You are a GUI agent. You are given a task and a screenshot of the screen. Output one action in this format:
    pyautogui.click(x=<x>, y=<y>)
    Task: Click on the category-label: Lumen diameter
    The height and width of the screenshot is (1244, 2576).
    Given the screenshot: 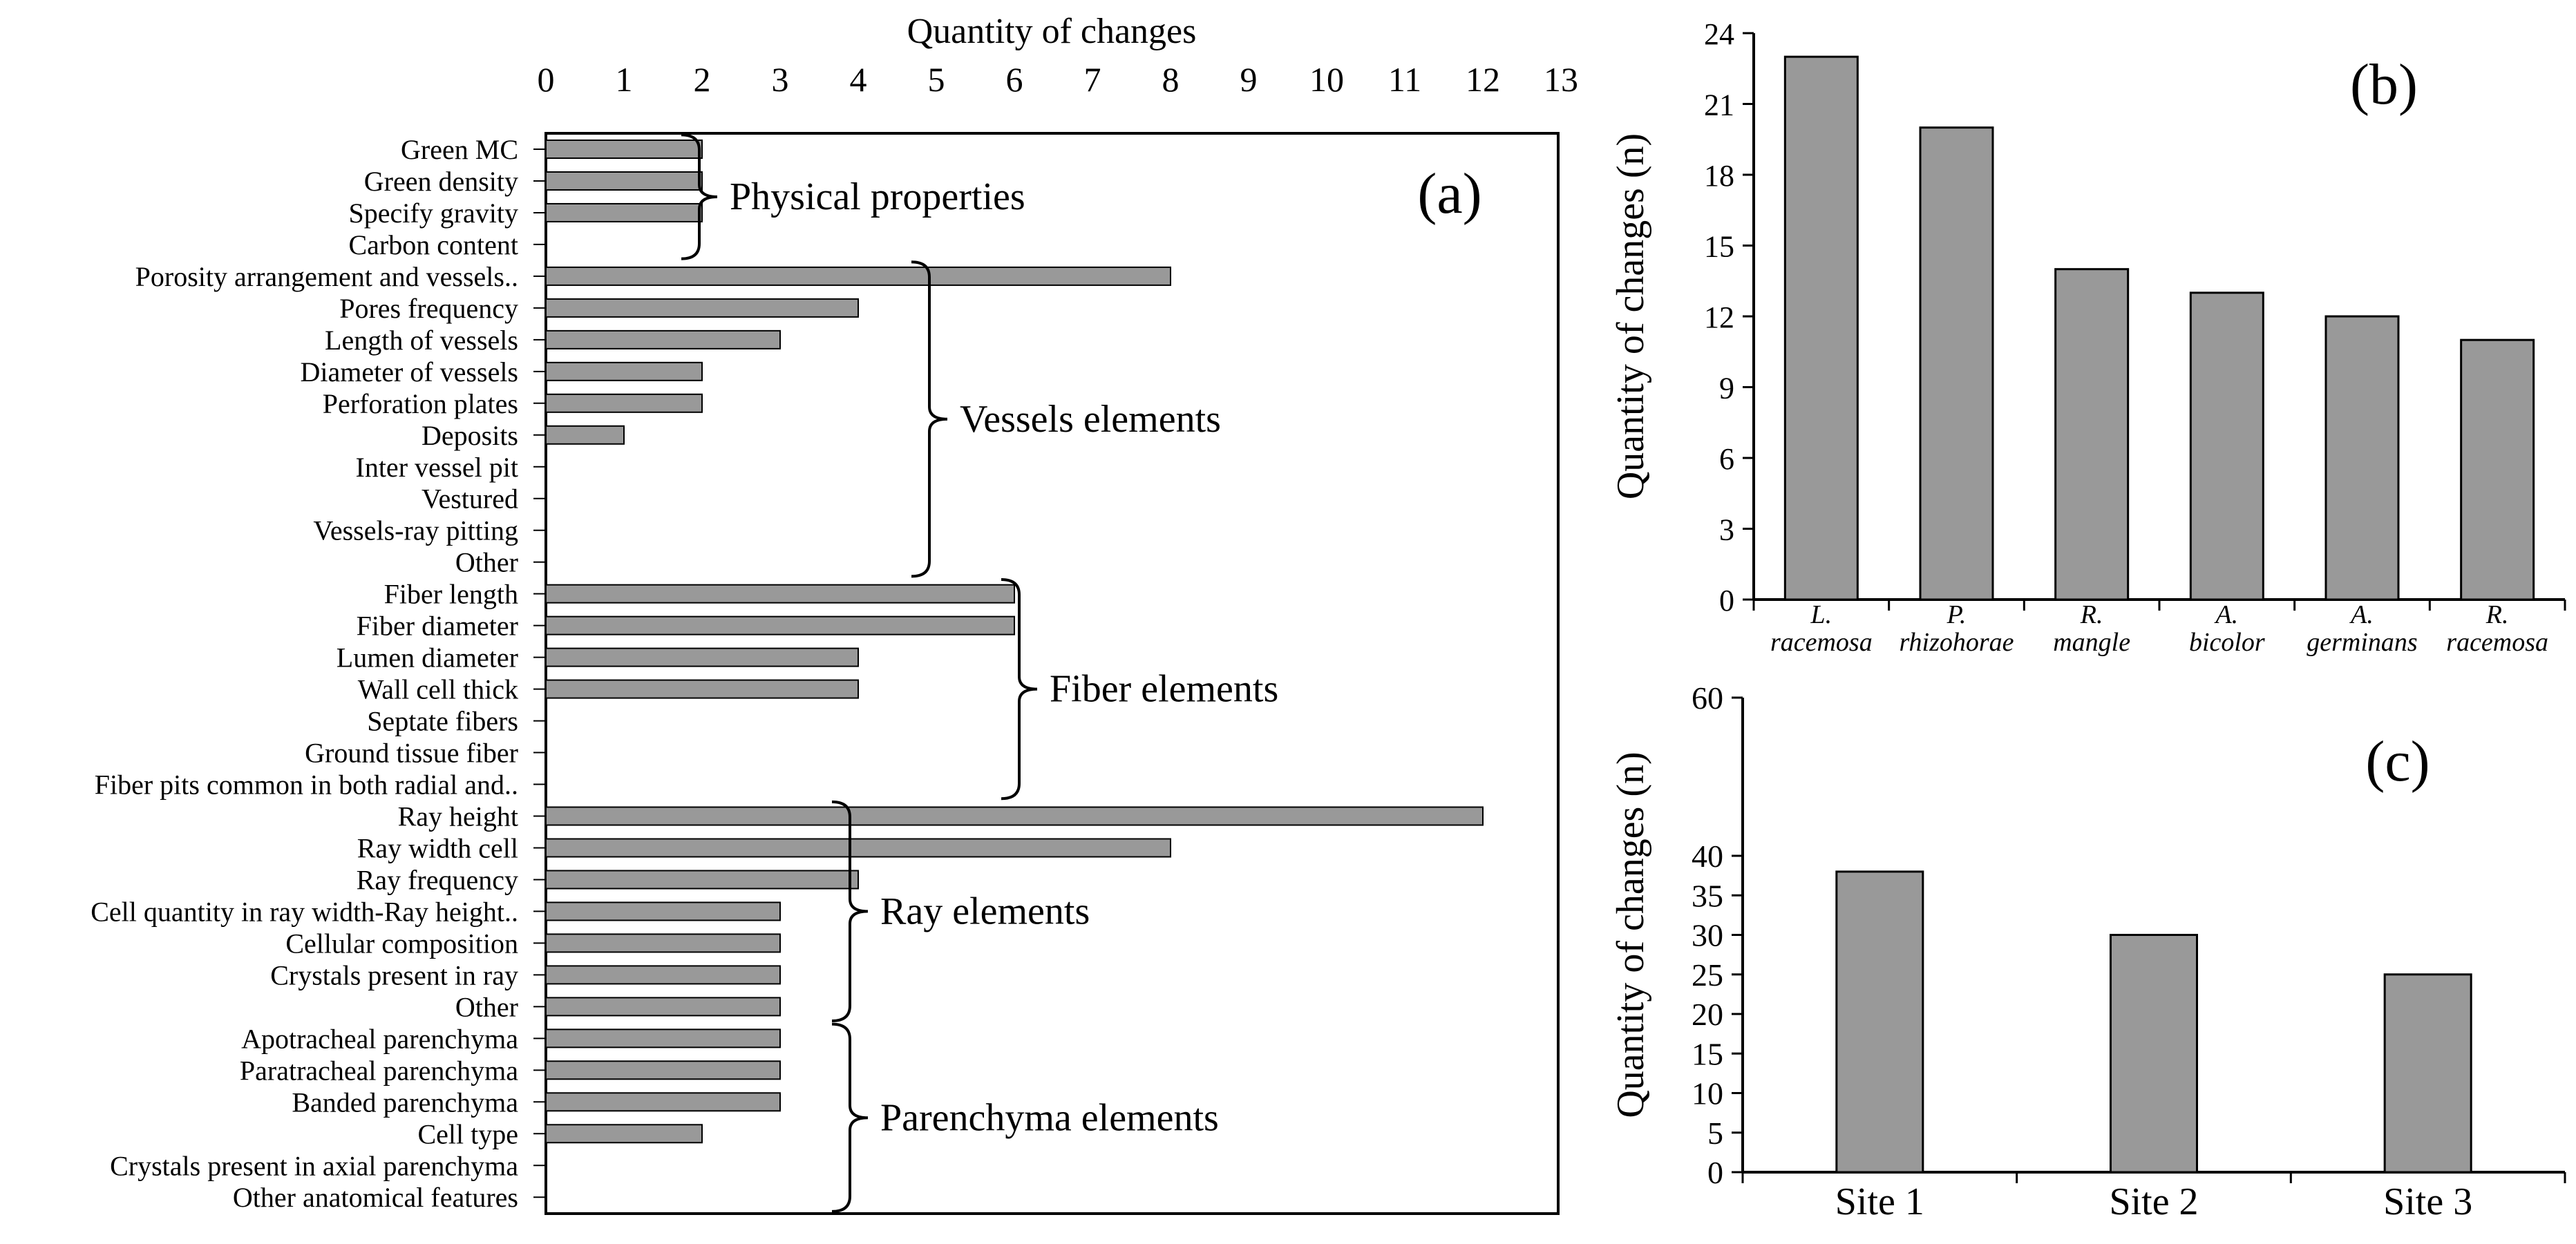 What is the action you would take?
    pyautogui.click(x=427, y=657)
    